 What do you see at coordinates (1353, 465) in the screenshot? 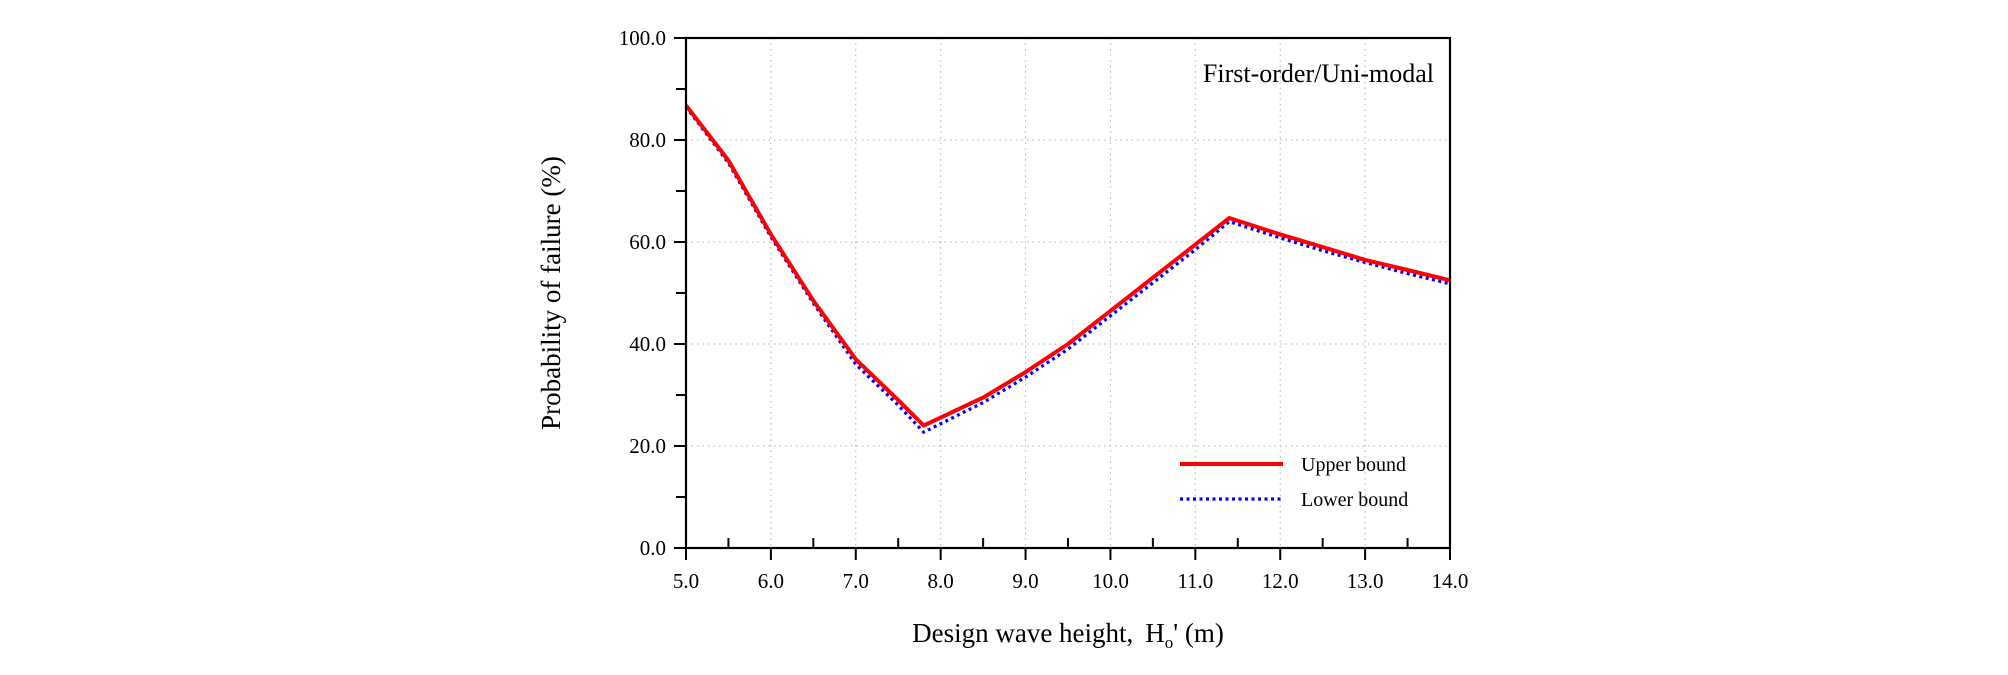
I see `legend-label-upper-bound: Upper bound` at bounding box center [1353, 465].